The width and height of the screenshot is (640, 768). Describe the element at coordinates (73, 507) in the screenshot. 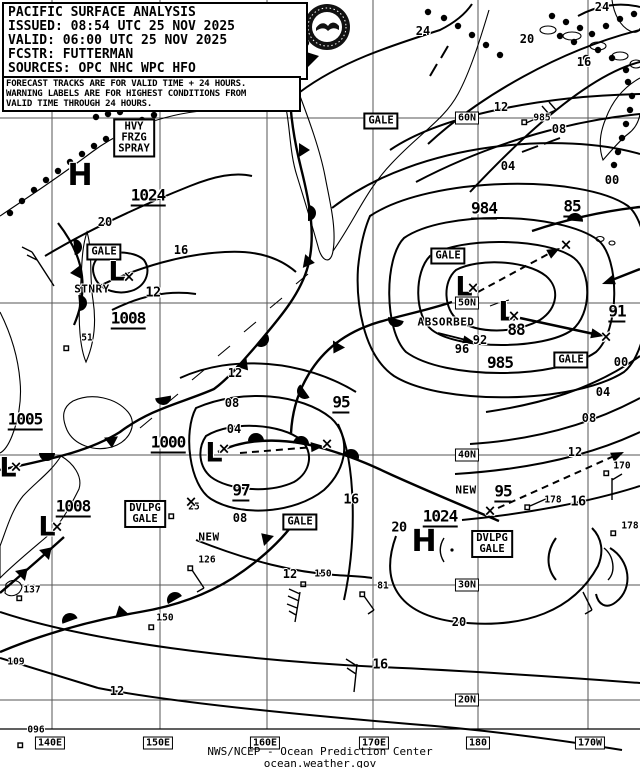

I see `pressure-value-label: 1008` at that location.